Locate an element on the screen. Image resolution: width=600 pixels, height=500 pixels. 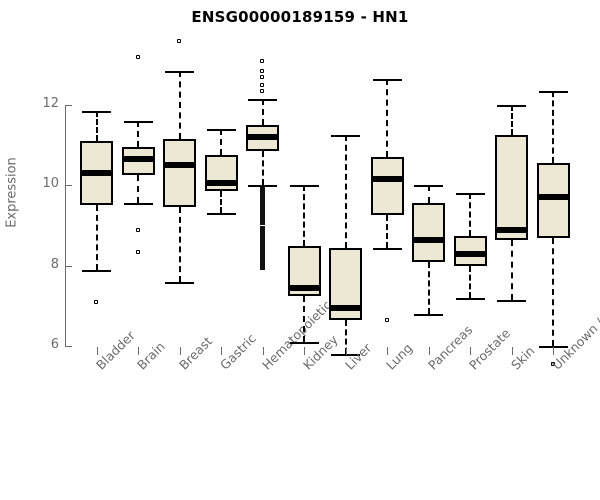
y-tick-label: 12 is located at coordinates (50, 103).